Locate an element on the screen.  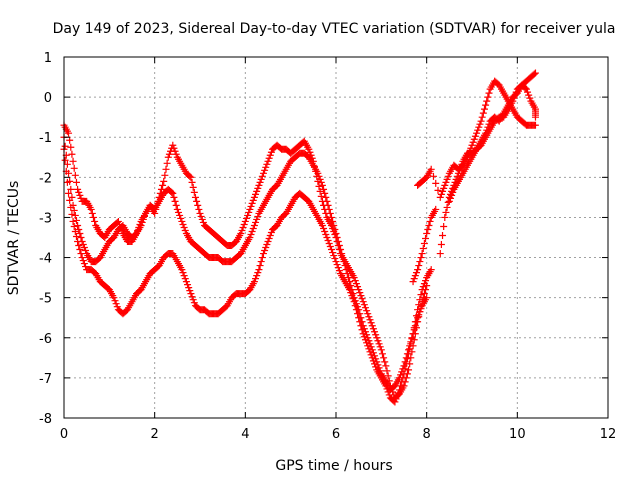
x-tick-label: 12 is located at coordinates (608, 434).